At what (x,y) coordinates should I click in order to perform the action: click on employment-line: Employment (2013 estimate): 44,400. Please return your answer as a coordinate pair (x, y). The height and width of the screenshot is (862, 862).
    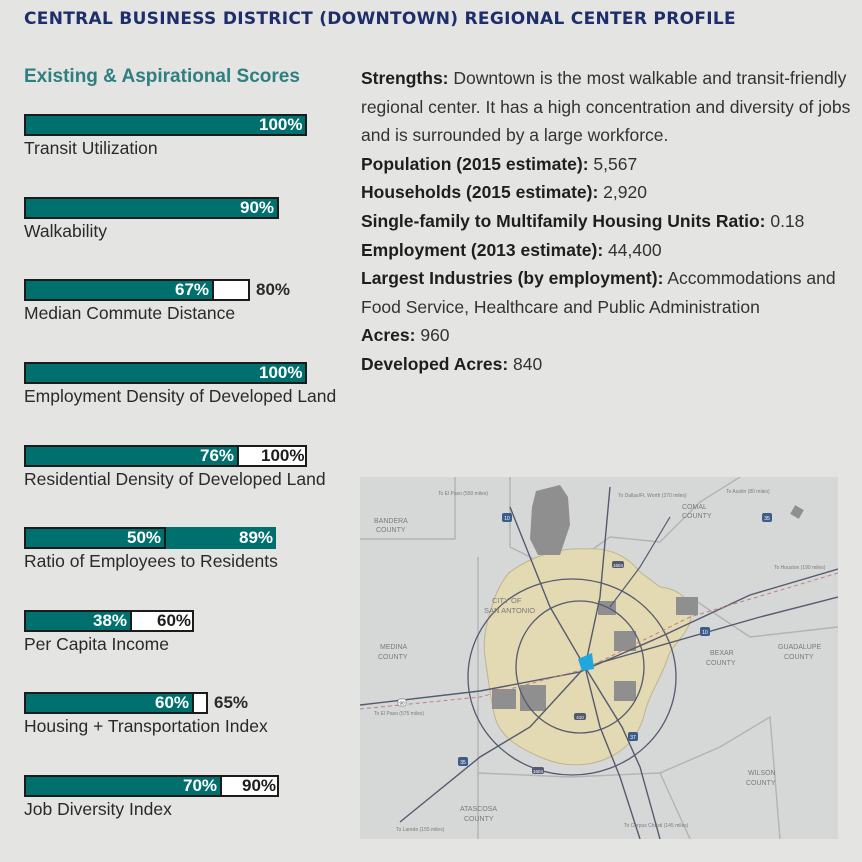
    Looking at the image, I should click on (511, 249).